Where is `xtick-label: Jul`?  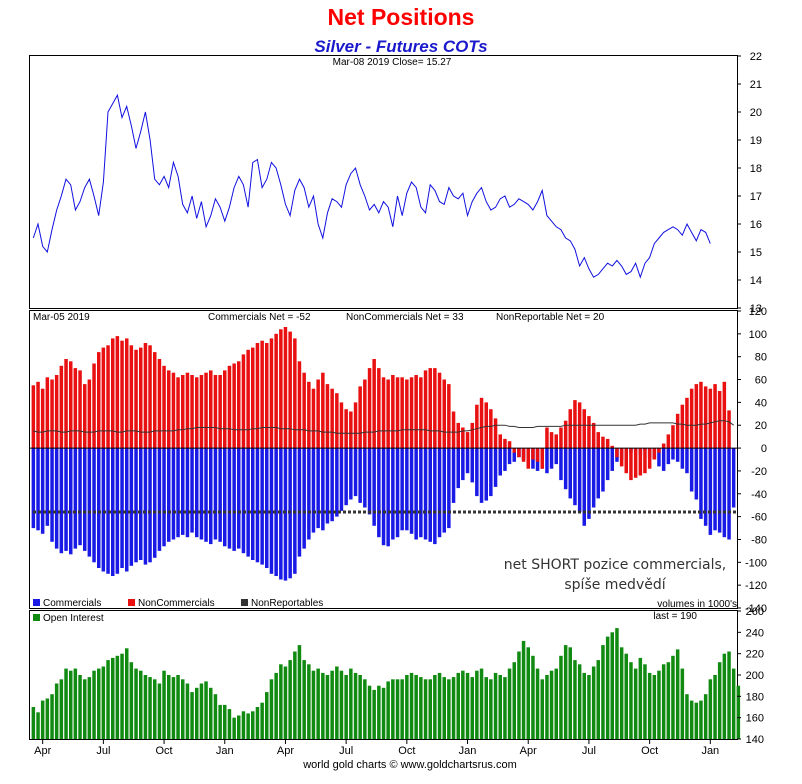 xtick-label: Jul is located at coordinates (346, 751).